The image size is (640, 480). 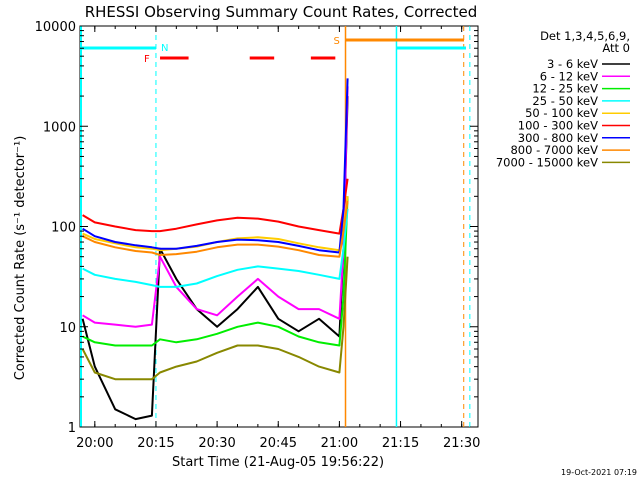 I want to click on marker-label-n: N, so click(x=164, y=48).